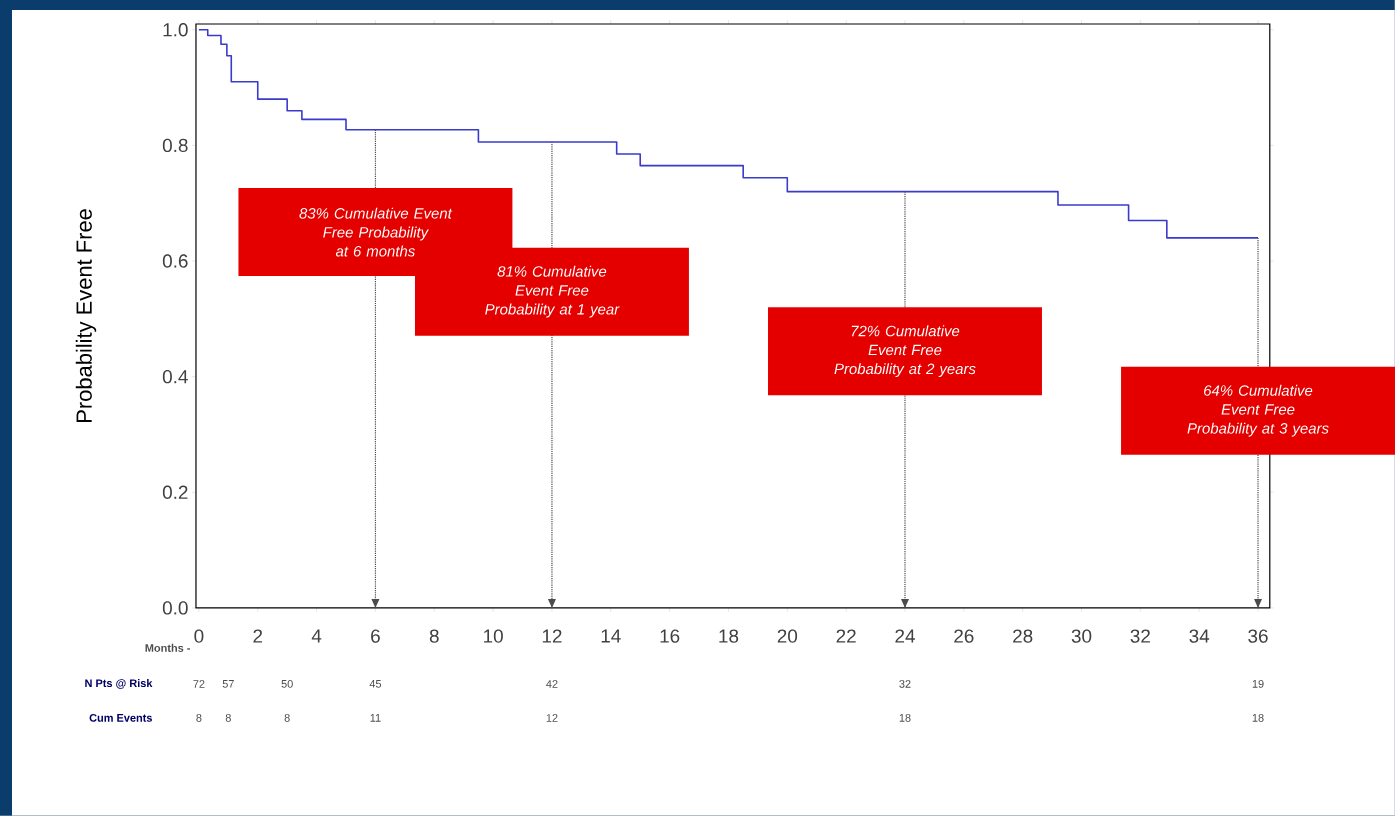 The height and width of the screenshot is (816, 1395). I want to click on x-tick-label: 16, so click(670, 636).